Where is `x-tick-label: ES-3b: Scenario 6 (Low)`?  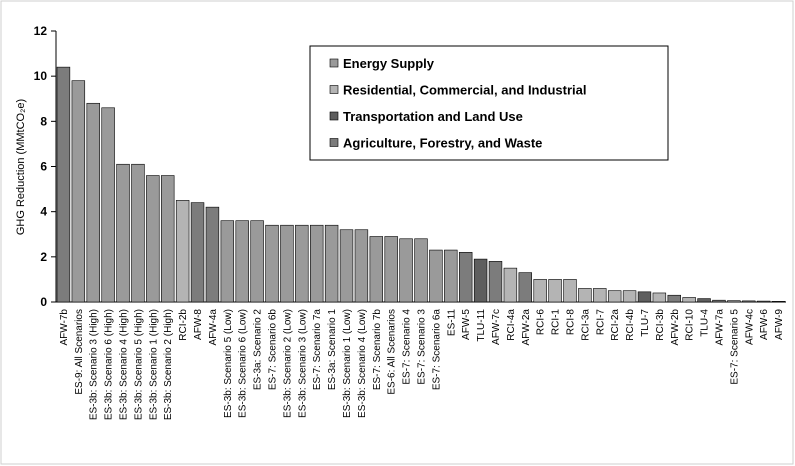
x-tick-label: ES-3b: Scenario 6 (Low) is located at coordinates (243, 363).